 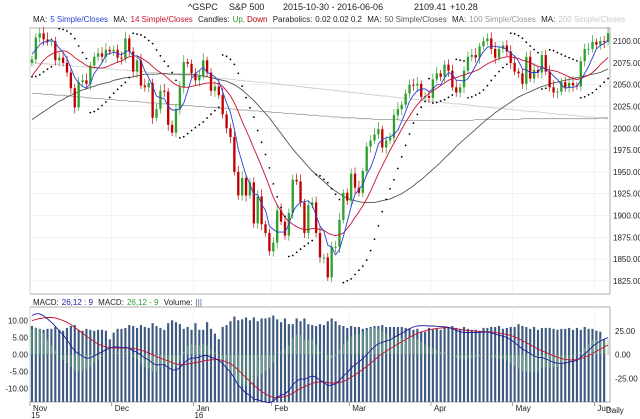 What do you see at coordinates (18, 321) in the screenshot?
I see `macd-axis-tick-label: 10.00` at bounding box center [18, 321].